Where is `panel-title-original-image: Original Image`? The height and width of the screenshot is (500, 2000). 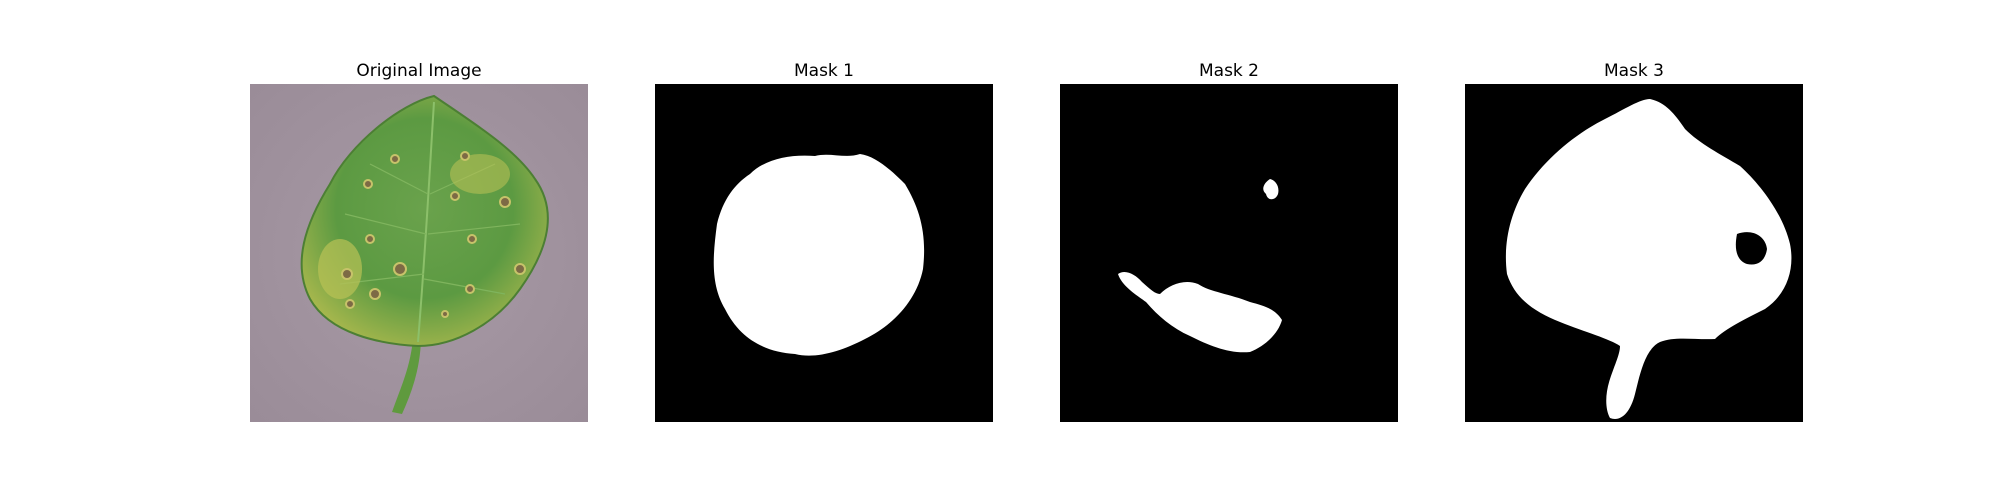 panel-title-original-image: Original Image is located at coordinates (419, 71).